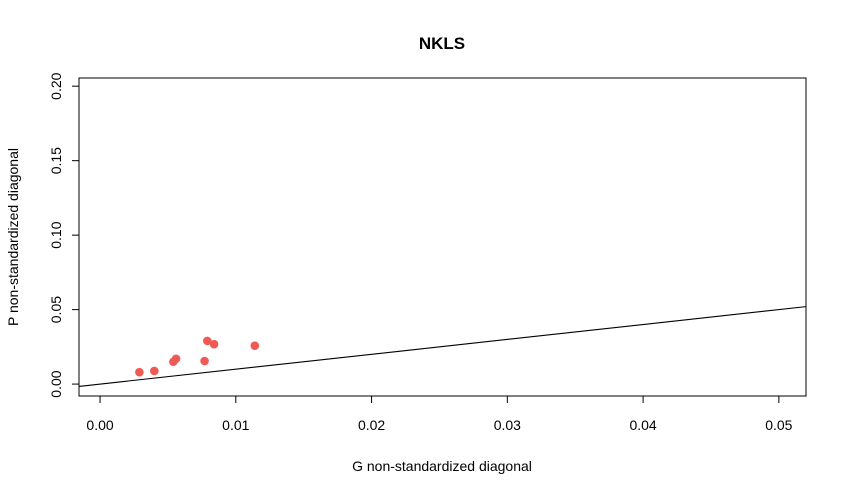 The width and height of the screenshot is (846, 494). Describe the element at coordinates (56, 309) in the screenshot. I see `y-tick-label: 0.05` at that location.